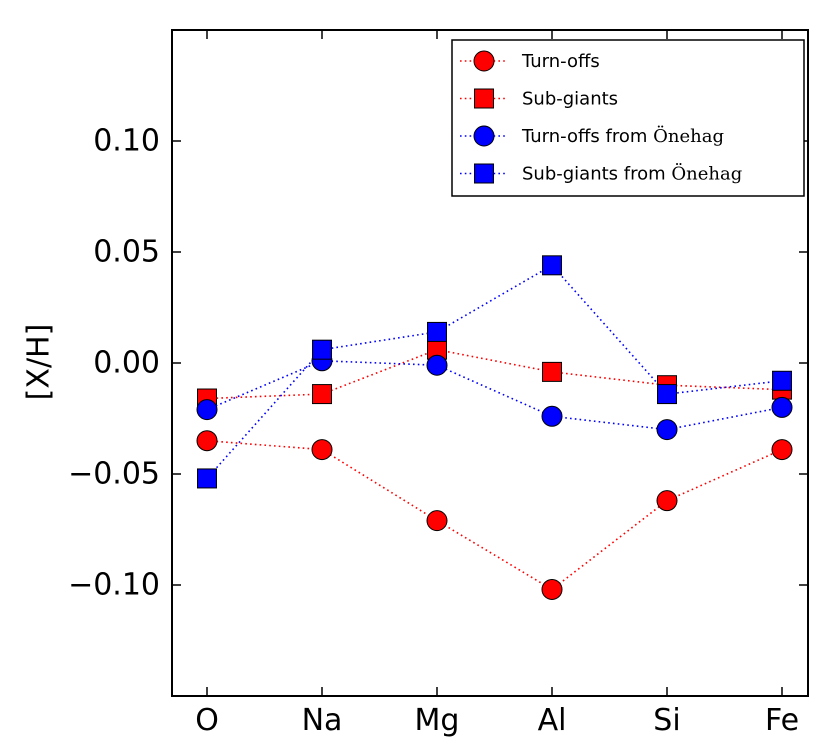 The image size is (830, 753). I want to click on legend-label: Sub-giants, so click(570, 98).